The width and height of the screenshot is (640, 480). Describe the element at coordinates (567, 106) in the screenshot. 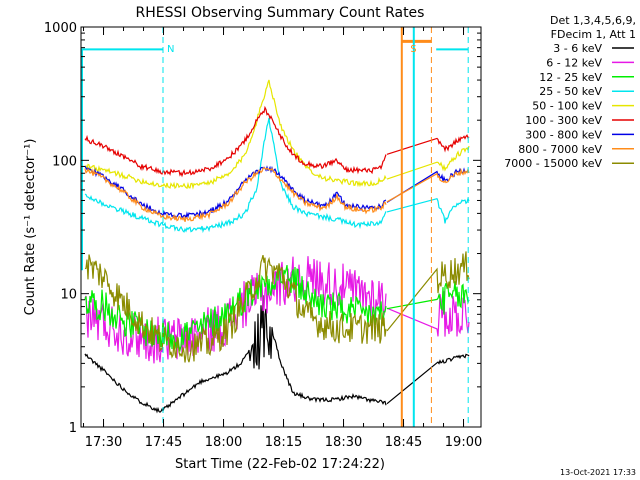

I see `legend-label: 50 - 100 keV` at that location.